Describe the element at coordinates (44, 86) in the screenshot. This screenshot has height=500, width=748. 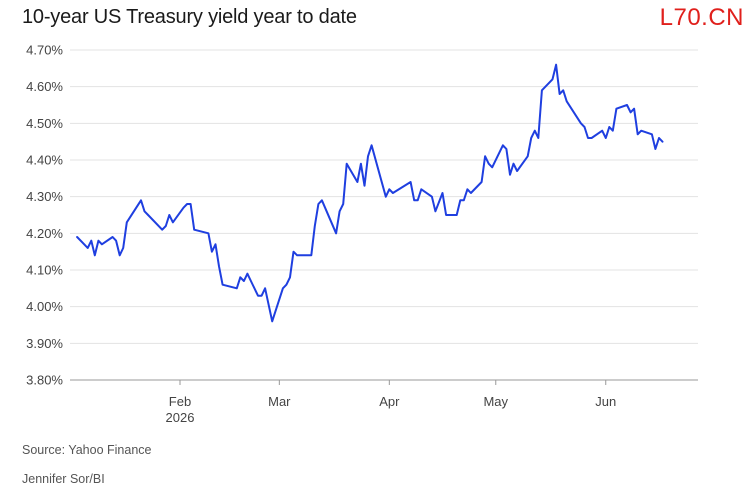
I see `y-tick-label: 4.60%` at that location.